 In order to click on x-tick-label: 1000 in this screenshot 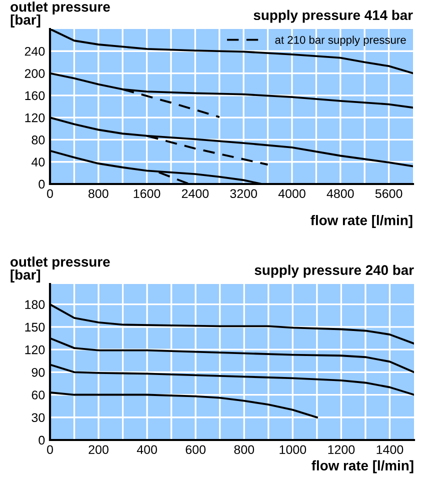, I will do `click(293, 449)`.